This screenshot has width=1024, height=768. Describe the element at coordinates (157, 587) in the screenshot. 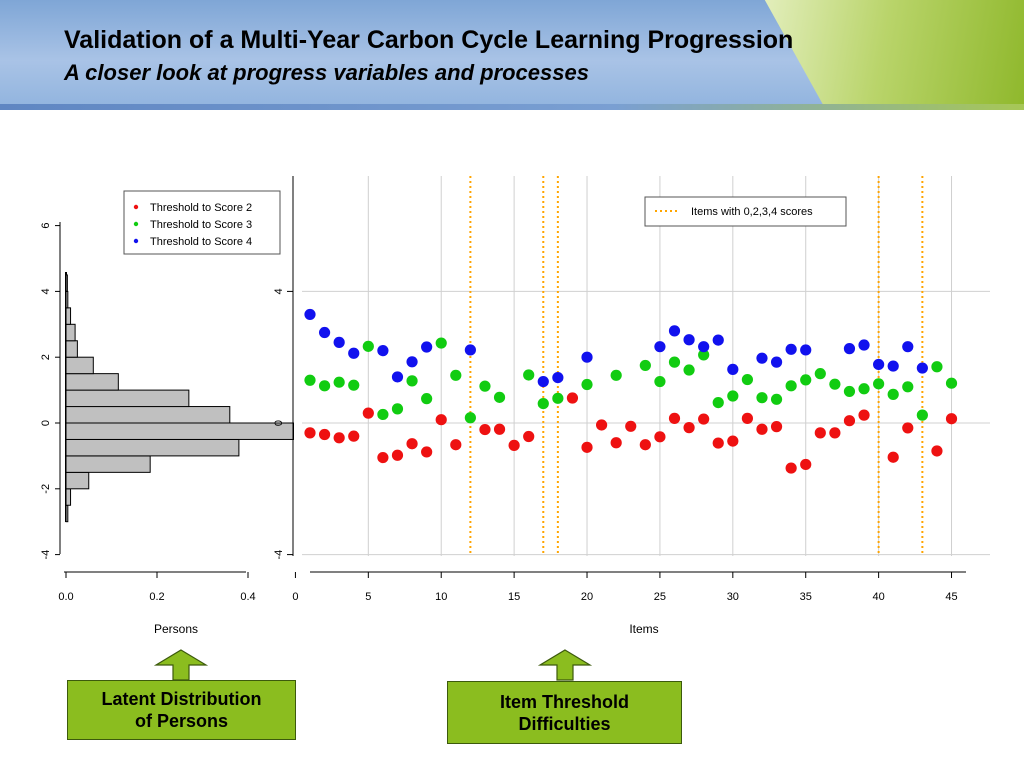

I see `hist-x-ticks: 0.0 0.2 0.4` at that location.